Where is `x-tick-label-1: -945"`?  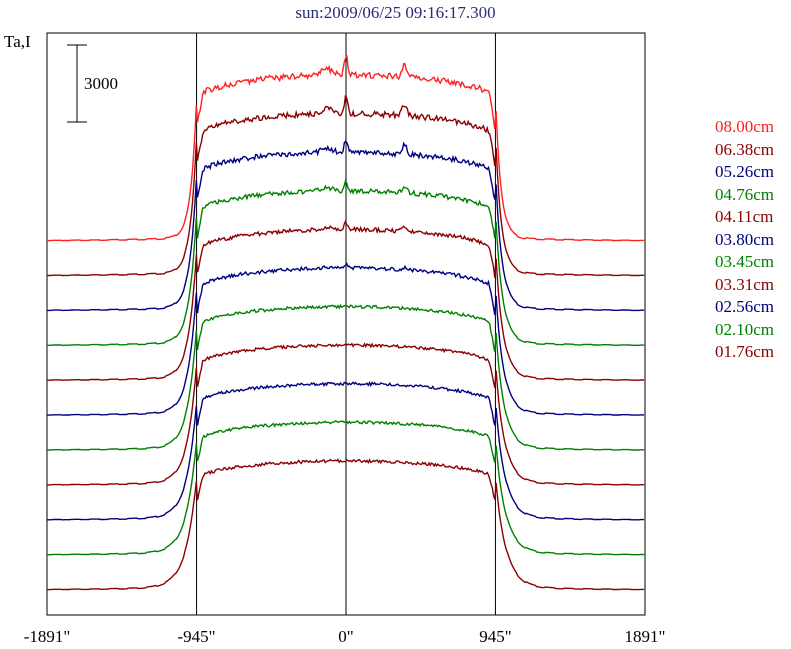 x-tick-label-1: -945" is located at coordinates (197, 636).